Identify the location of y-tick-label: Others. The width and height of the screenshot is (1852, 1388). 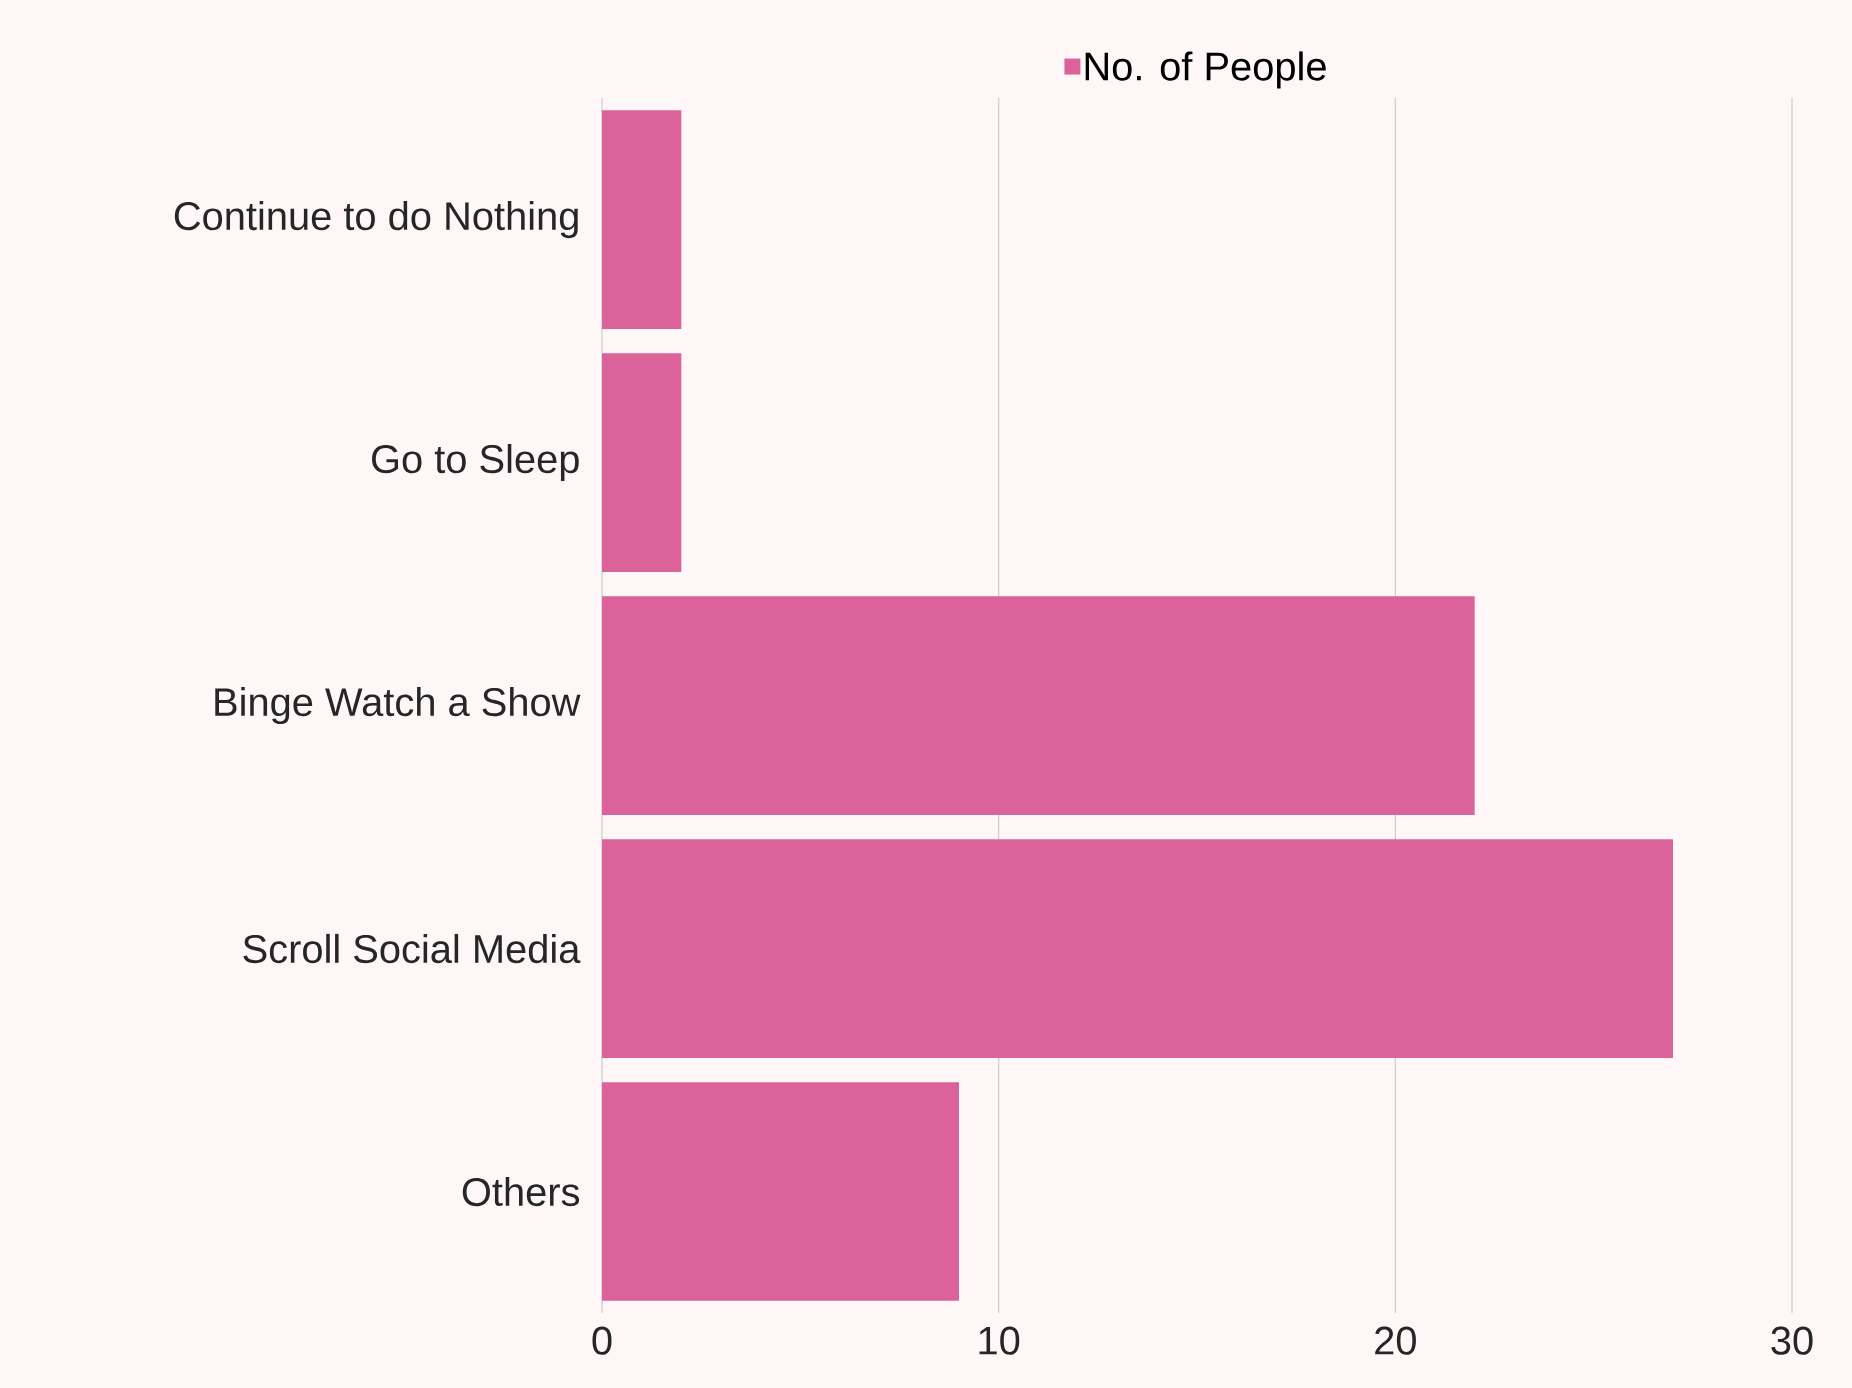
(521, 1191).